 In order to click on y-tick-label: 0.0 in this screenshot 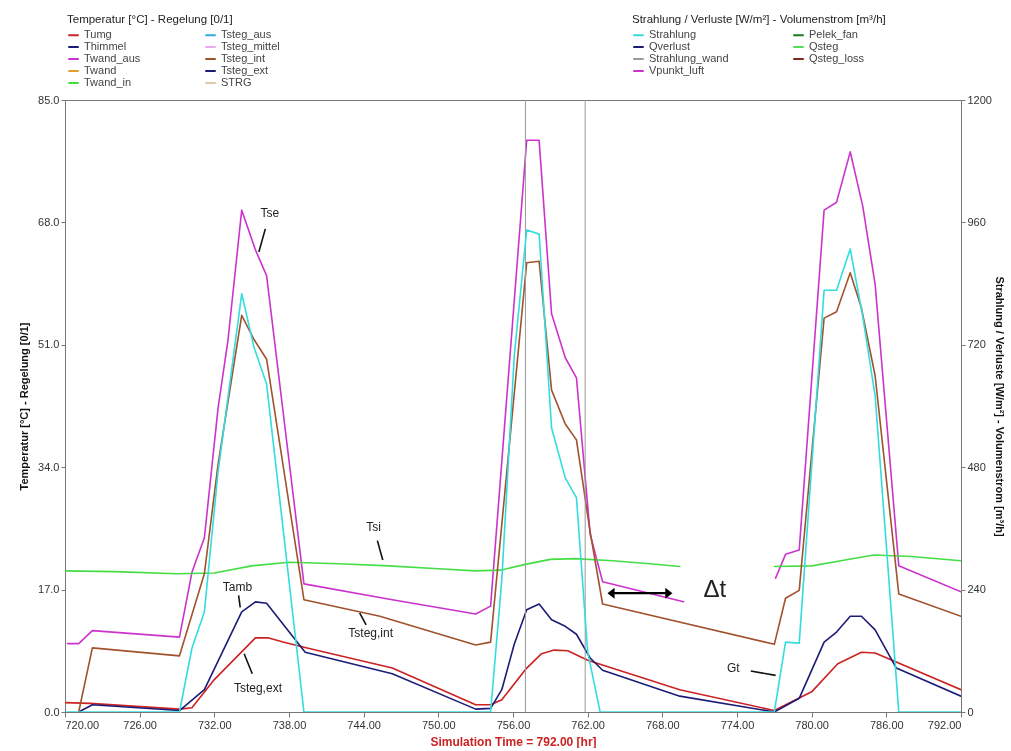, I will do `click(52, 711)`.